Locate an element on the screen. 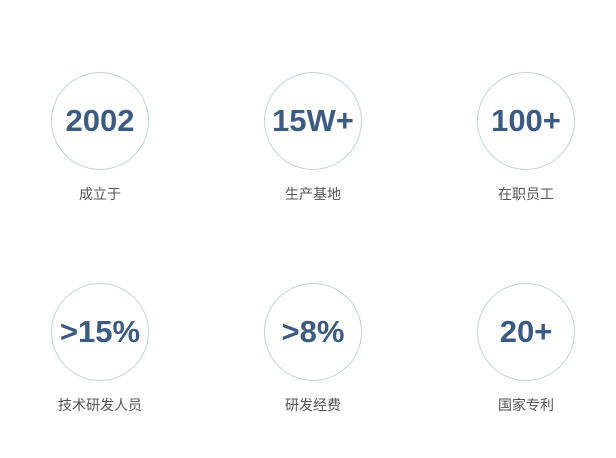 The image size is (616, 458). stat-production-base: 15W+ 生产基地 is located at coordinates (313, 138).